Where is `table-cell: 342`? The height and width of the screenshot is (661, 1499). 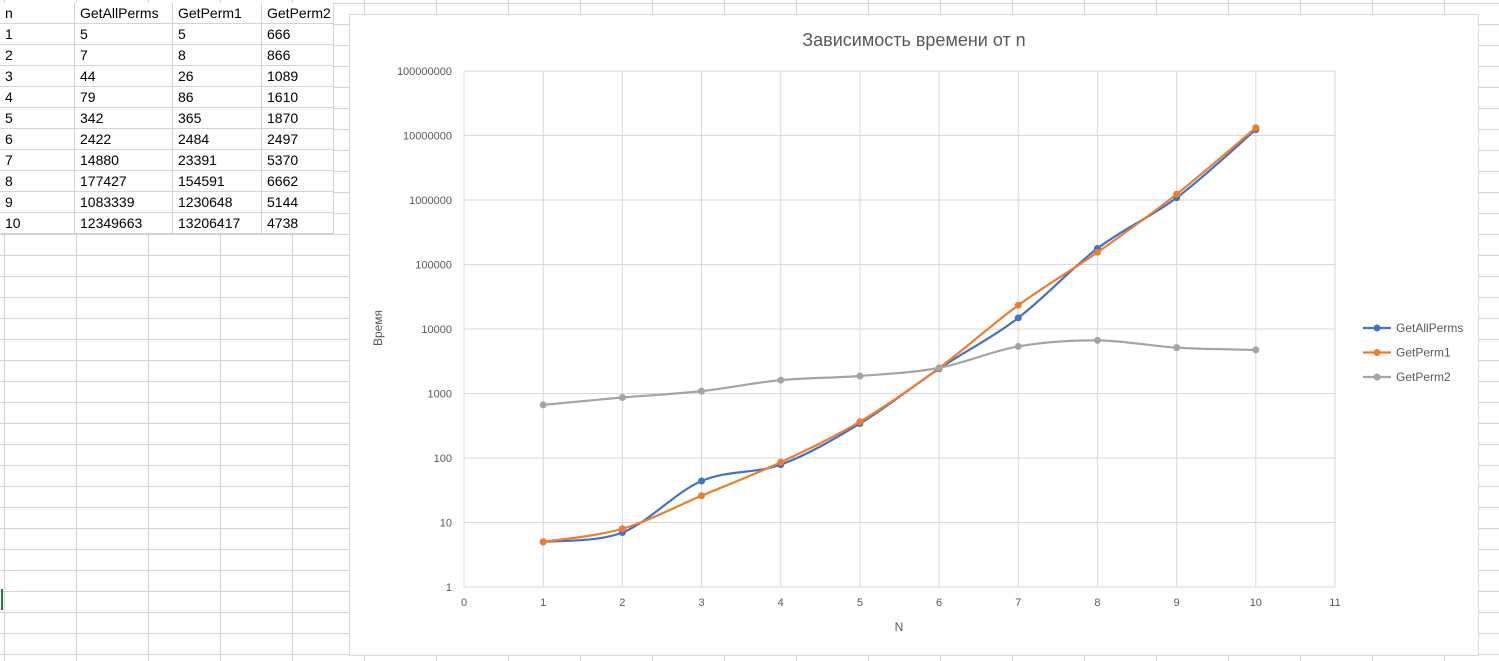
table-cell: 342 is located at coordinates (123, 118).